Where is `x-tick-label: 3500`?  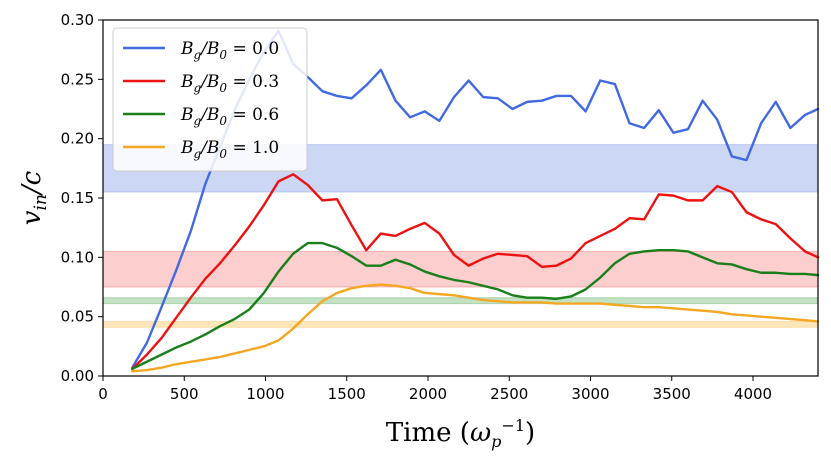
x-tick-label: 3500 is located at coordinates (672, 394).